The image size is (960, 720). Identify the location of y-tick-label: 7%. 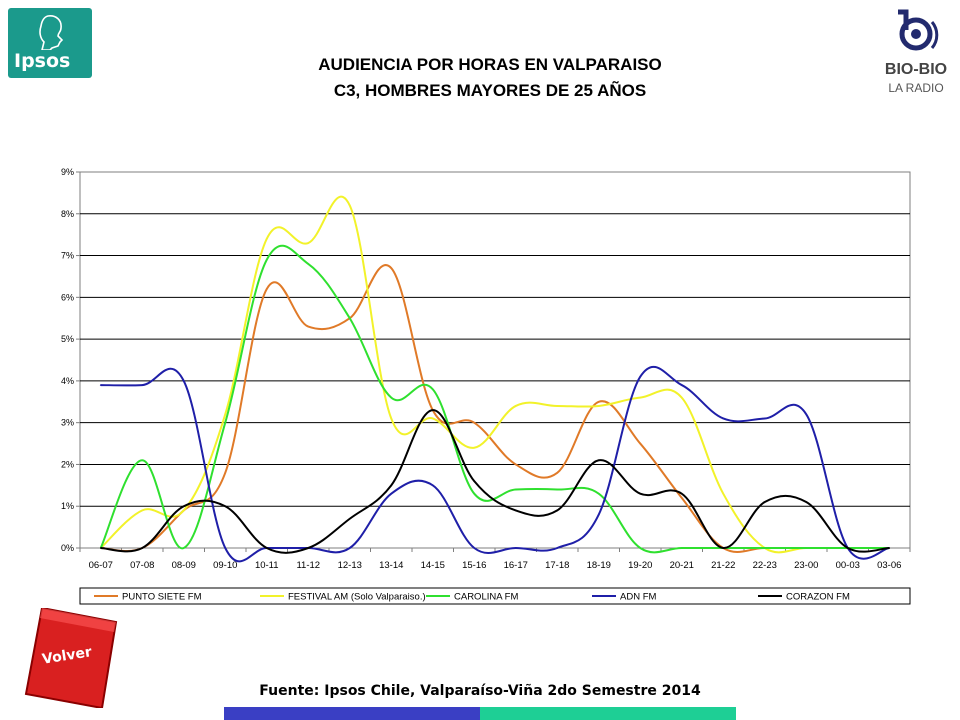
(67, 256).